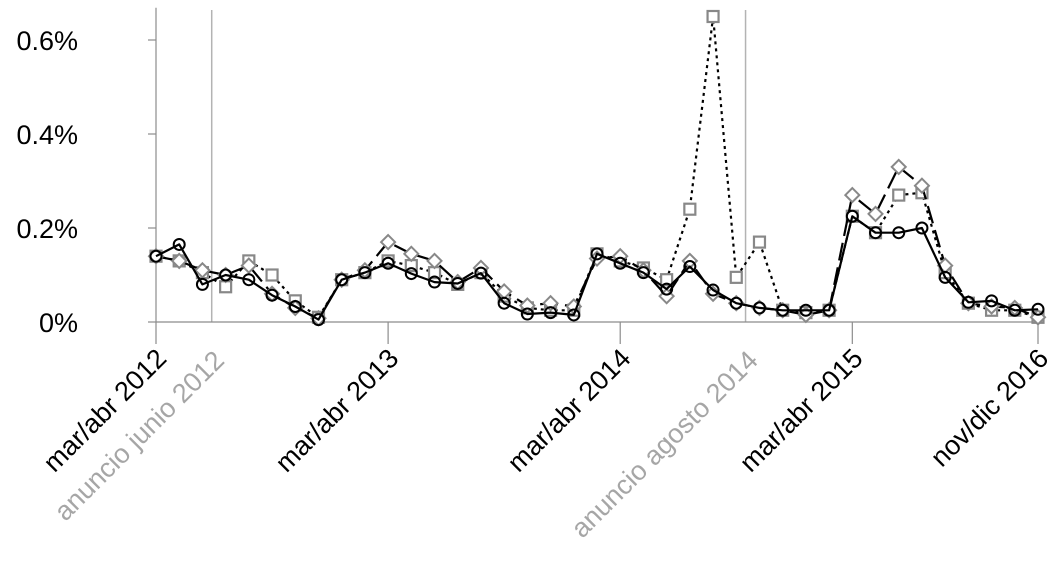 The image size is (1050, 586). Describe the element at coordinates (47, 41) in the screenshot. I see `y-tick-label: 0.6%` at that location.